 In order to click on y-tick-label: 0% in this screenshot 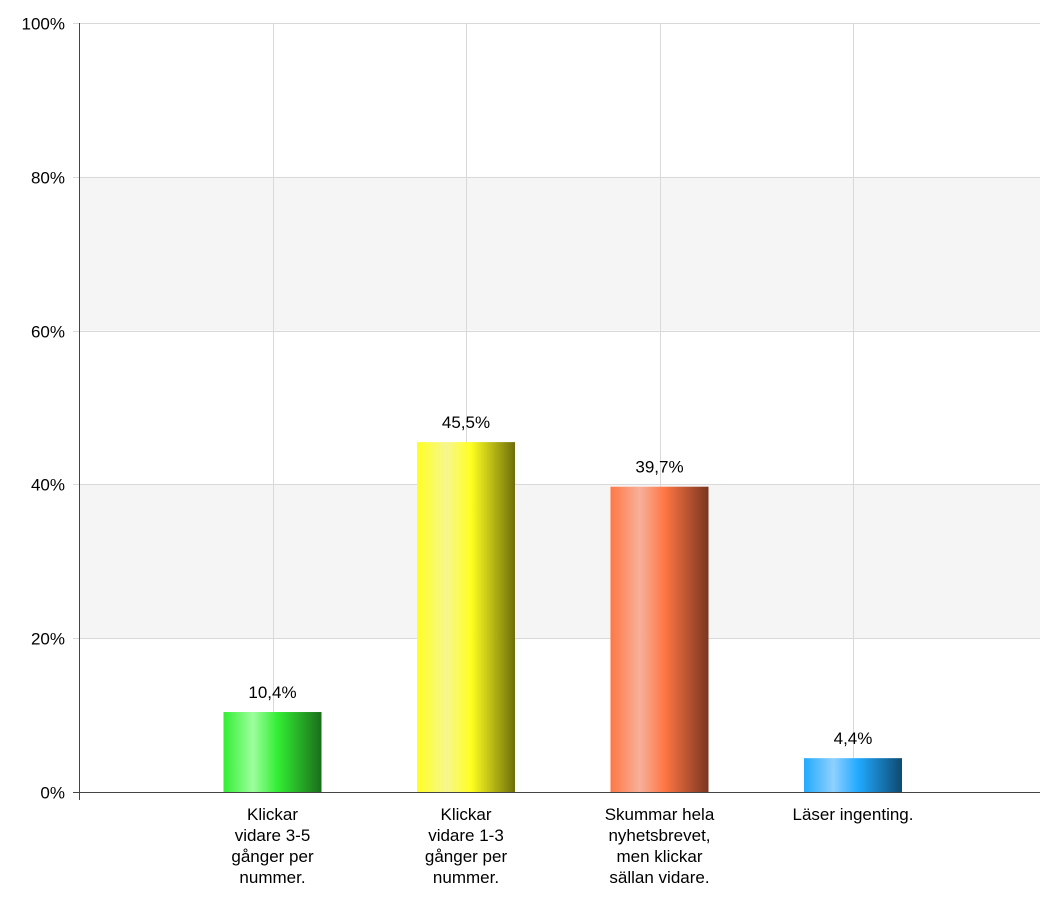, I will do `click(52, 793)`.